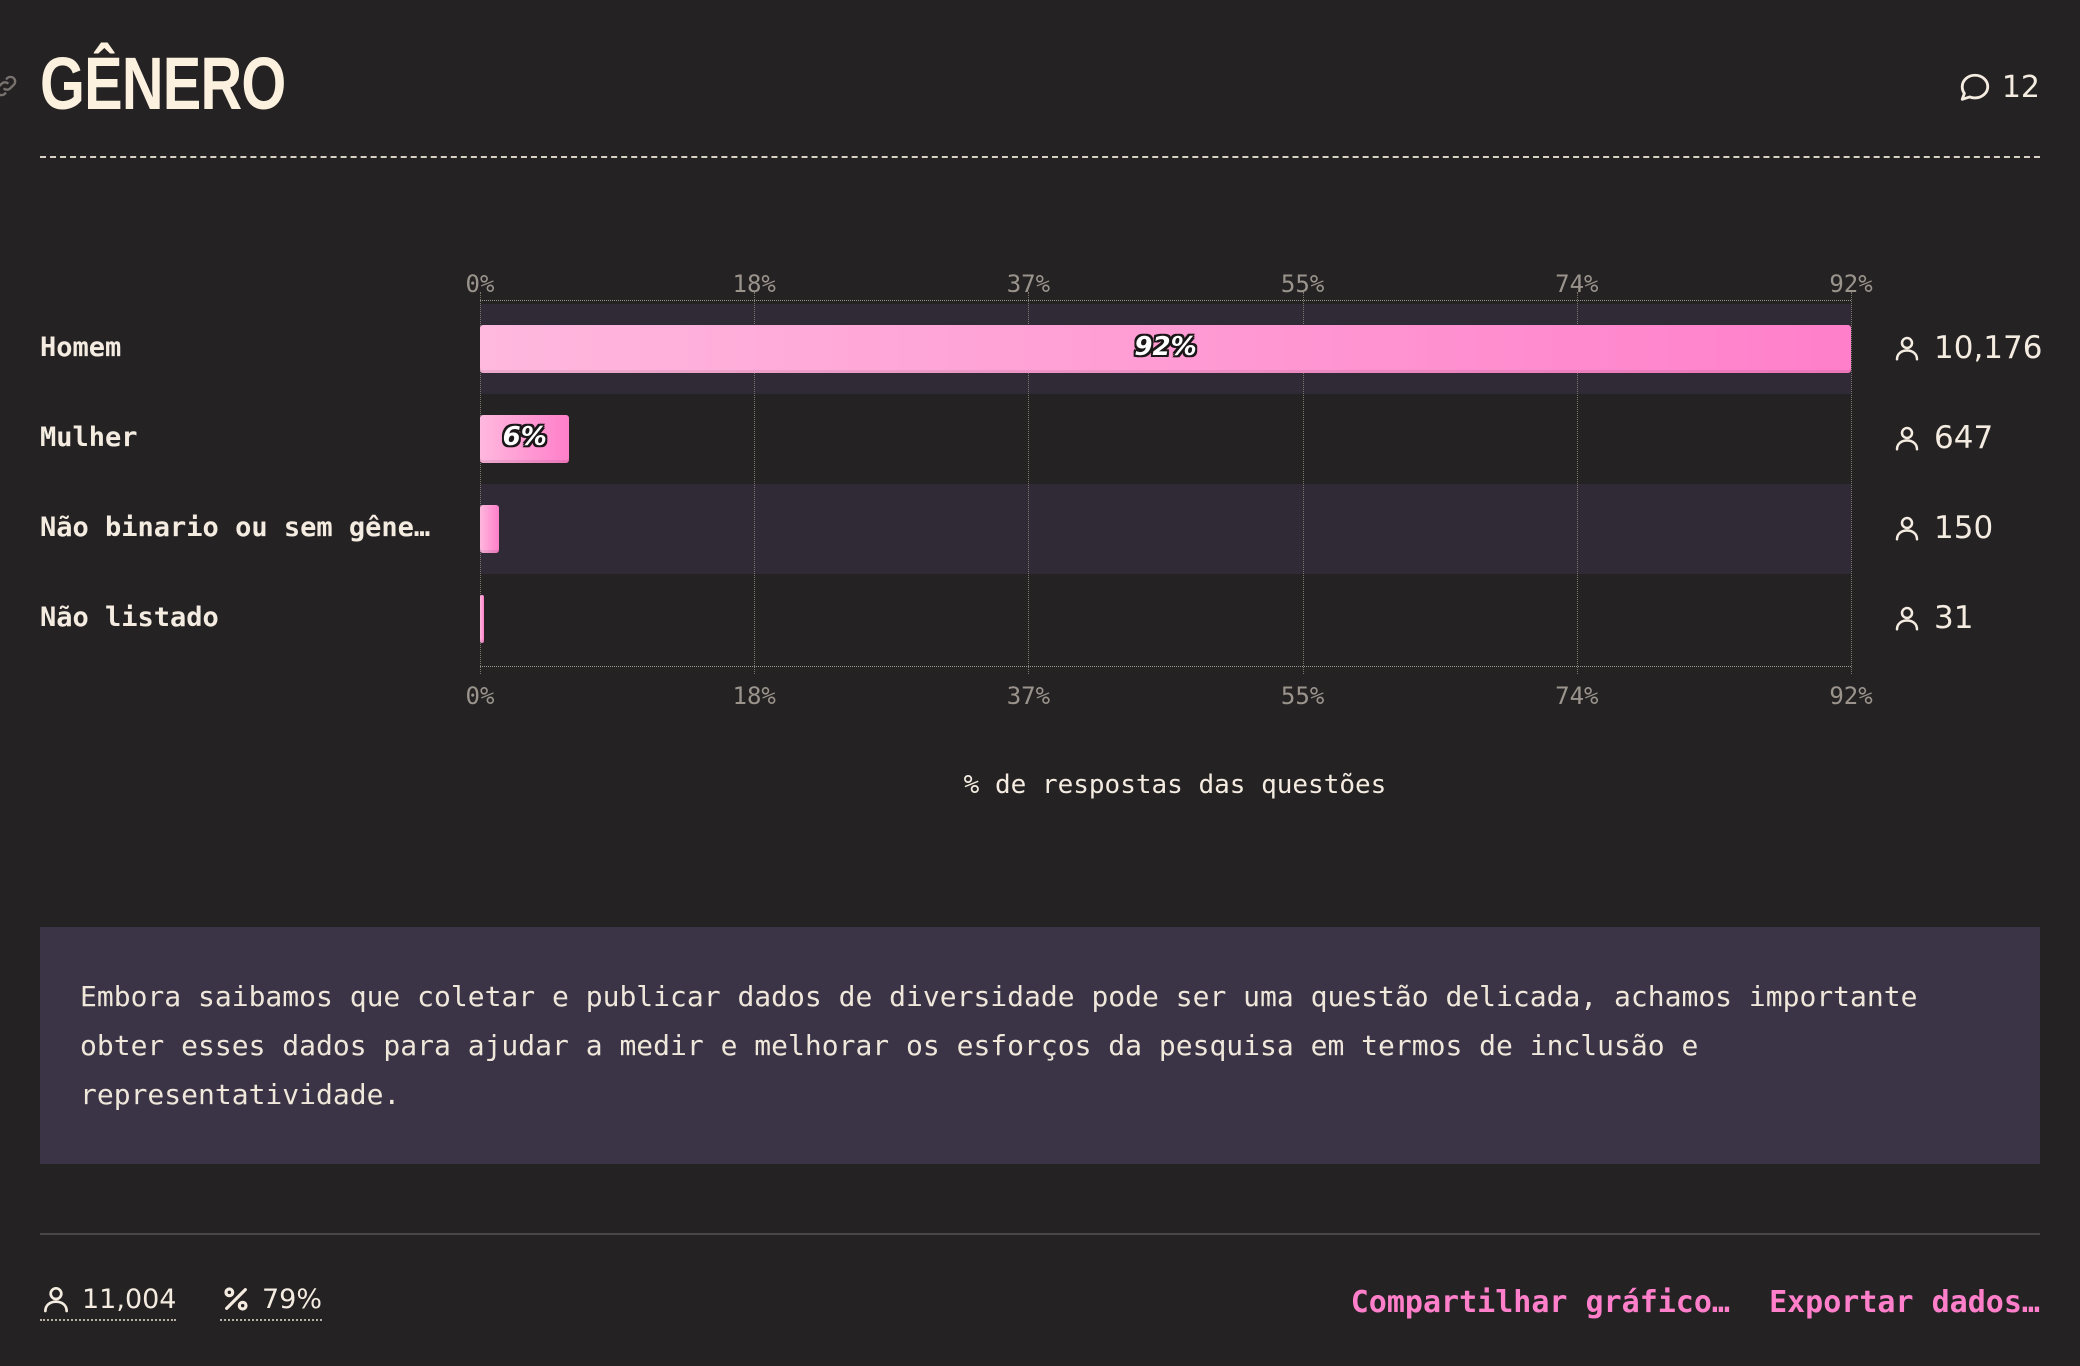 This screenshot has height=1366, width=2080. Describe the element at coordinates (129, 617) in the screenshot. I see `category-label: Não listado` at that location.